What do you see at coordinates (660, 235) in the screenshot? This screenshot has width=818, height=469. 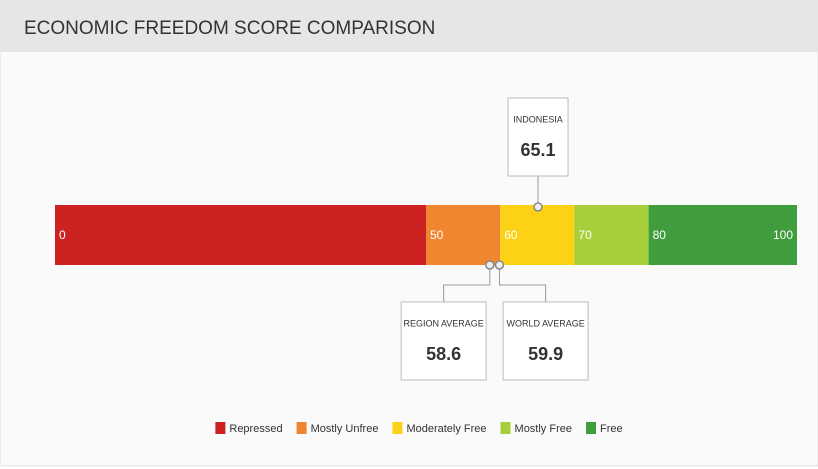 I see `tick-label: 80` at bounding box center [660, 235].